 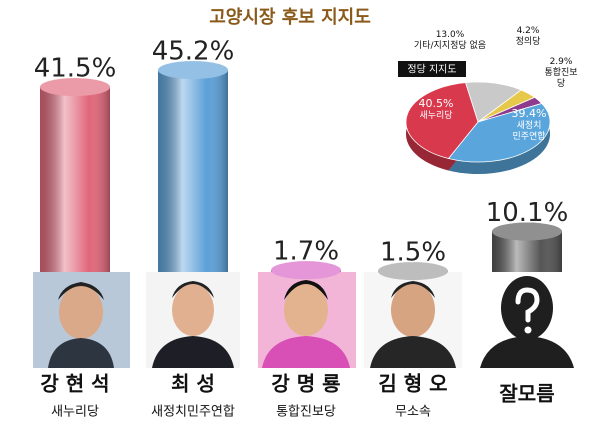 What do you see at coordinates (413, 412) in the screenshot?
I see `party-label: 무소속` at bounding box center [413, 412].